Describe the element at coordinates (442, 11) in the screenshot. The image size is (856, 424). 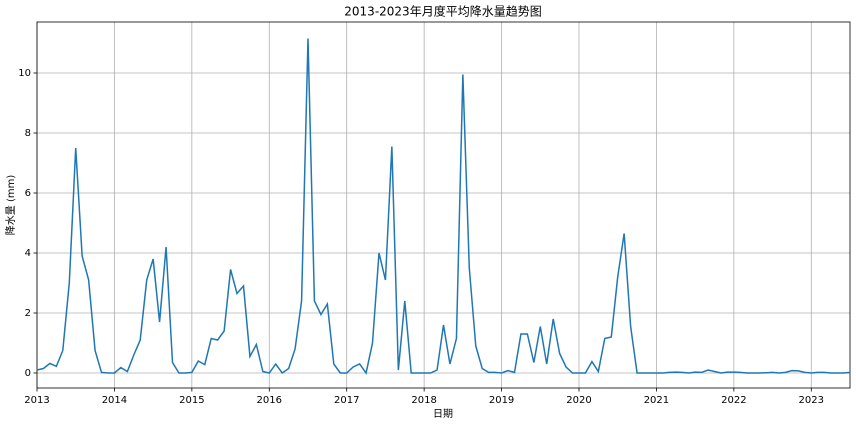
I see `chart-title: 2013-2023年月度平均降水量趋势图` at that location.